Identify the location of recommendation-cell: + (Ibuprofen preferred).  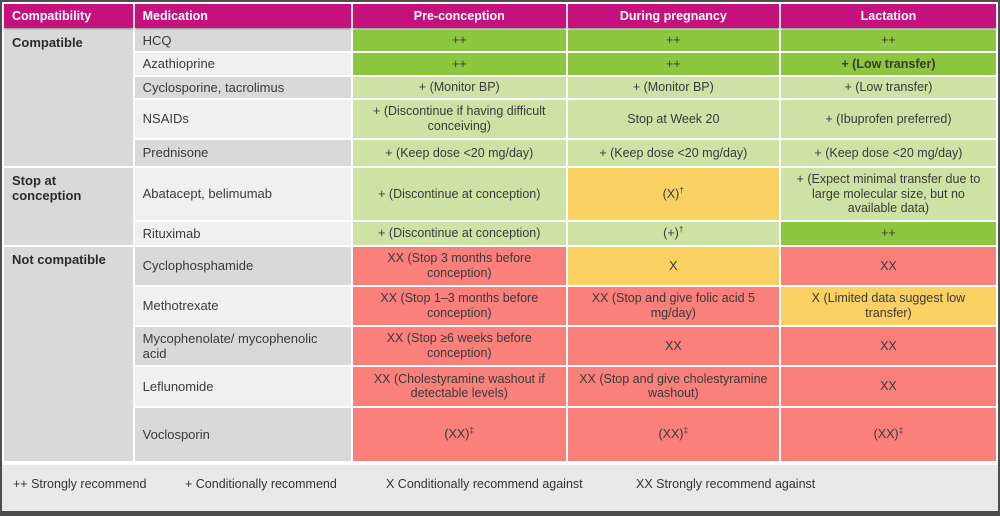
(888, 118).